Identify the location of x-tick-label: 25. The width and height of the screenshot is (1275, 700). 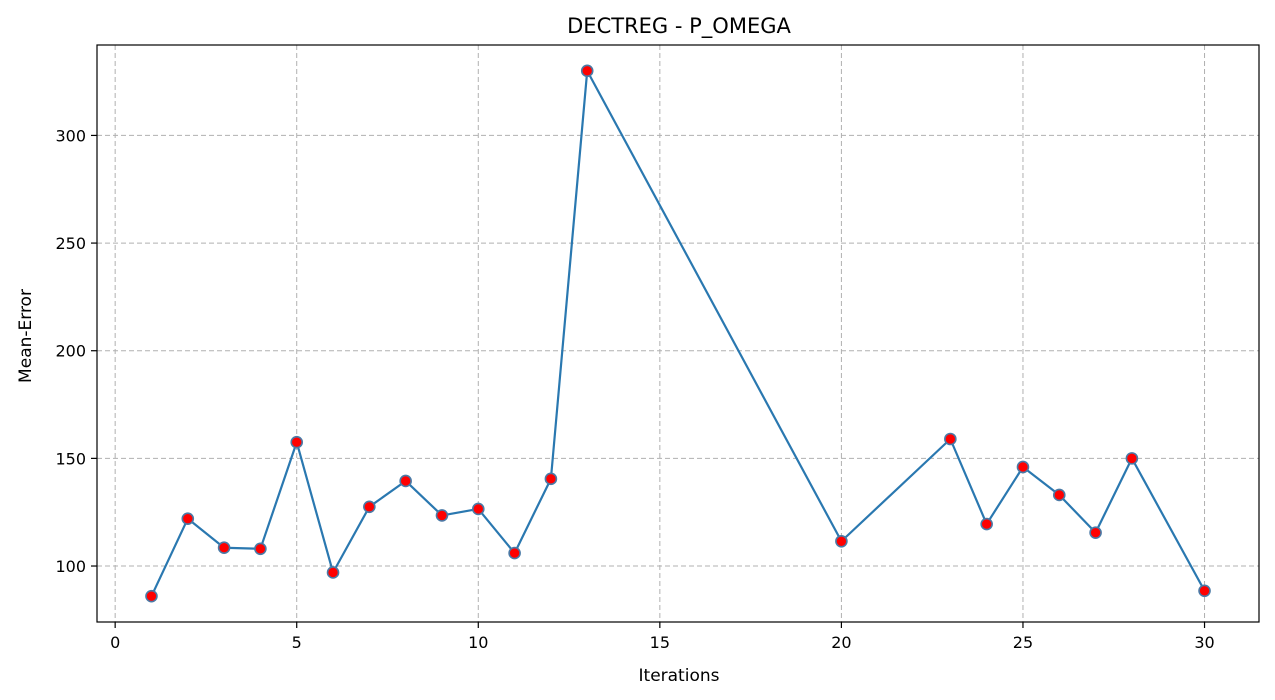
(1023, 642).